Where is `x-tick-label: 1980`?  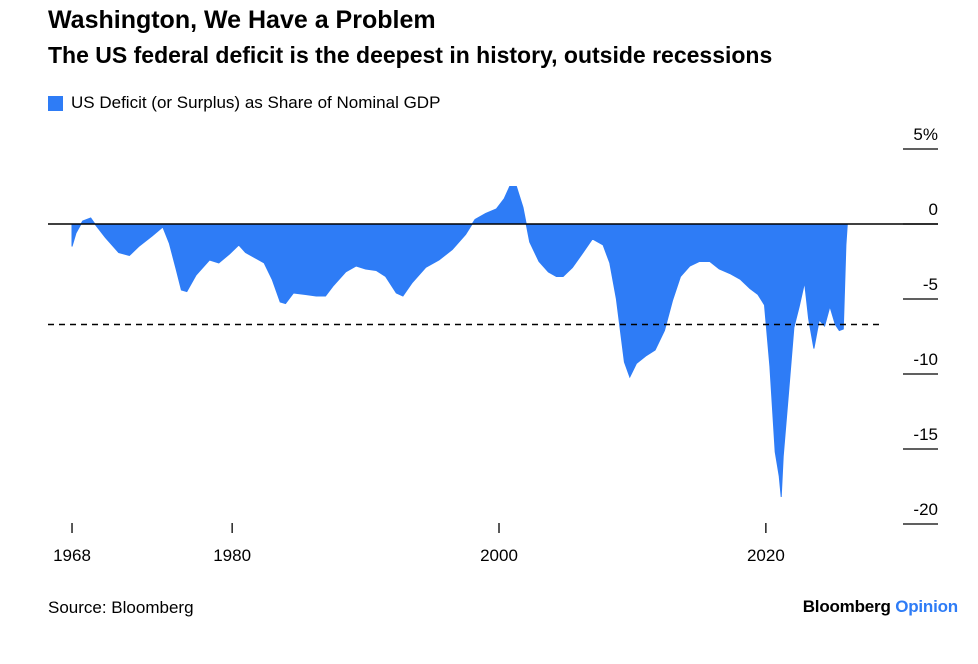
x-tick-label: 1980 is located at coordinates (232, 555).